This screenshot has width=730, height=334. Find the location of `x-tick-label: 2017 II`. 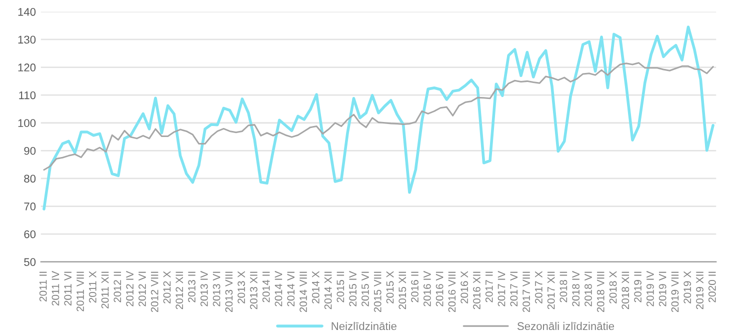

x-tick-label: 2017 II is located at coordinates (489, 287).